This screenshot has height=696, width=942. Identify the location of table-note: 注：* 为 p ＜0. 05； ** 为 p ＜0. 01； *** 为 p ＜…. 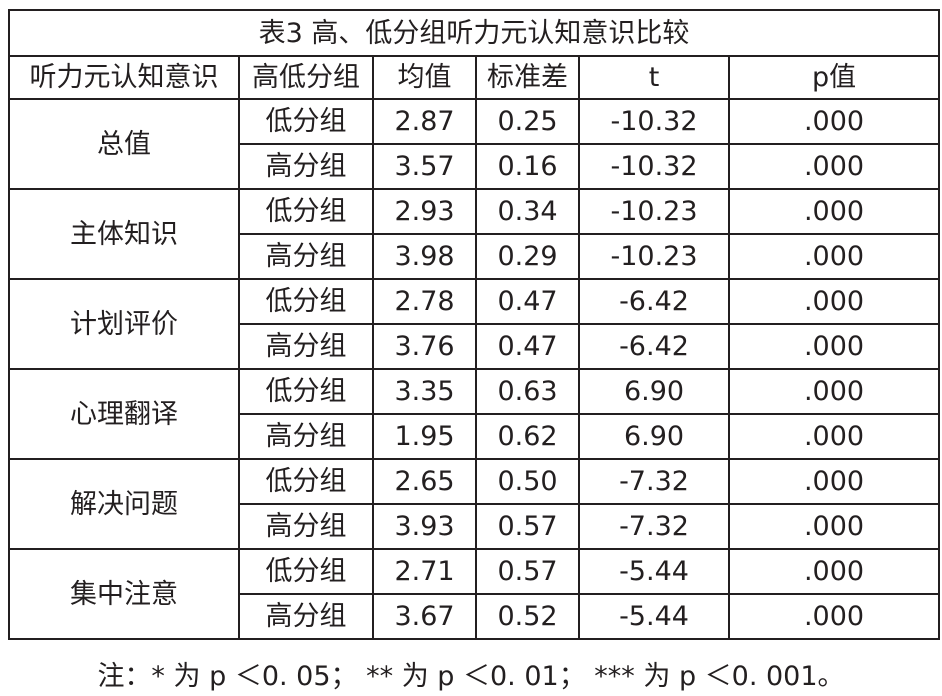
(471, 676).